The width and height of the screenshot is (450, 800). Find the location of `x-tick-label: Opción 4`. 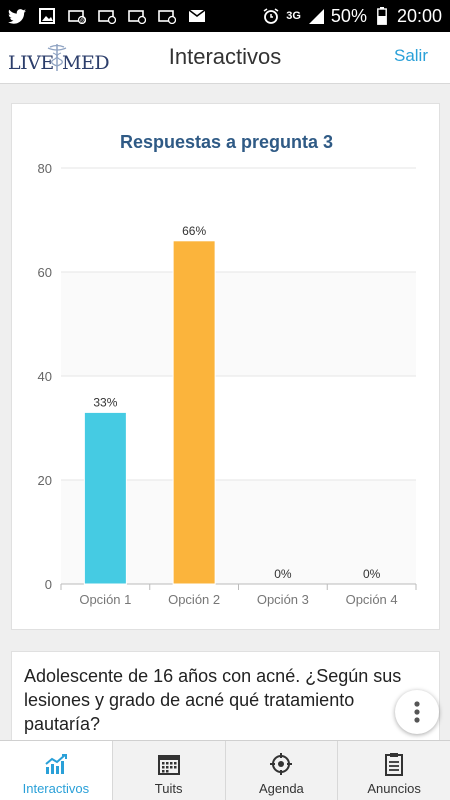

x-tick-label: Opción 4 is located at coordinates (372, 599).